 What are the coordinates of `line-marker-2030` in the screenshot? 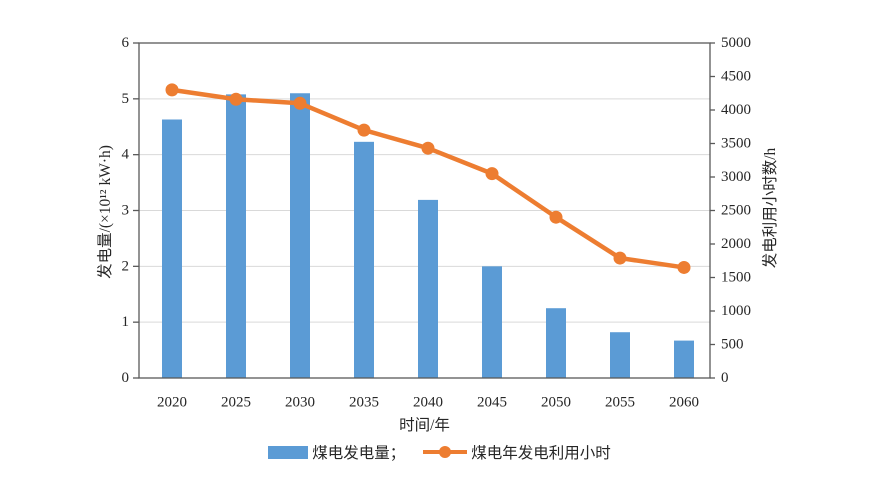 It's located at (300, 103).